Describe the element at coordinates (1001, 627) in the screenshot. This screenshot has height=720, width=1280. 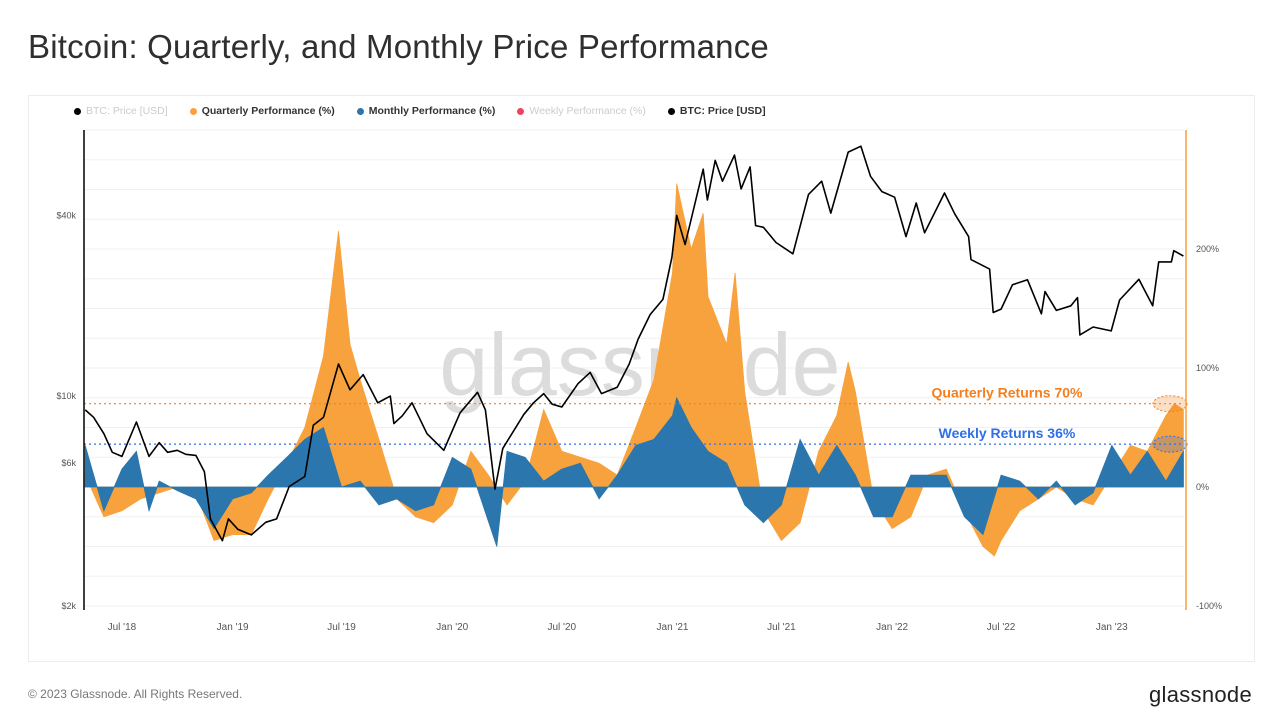
I see `x-tick-label: Jul '22` at that location.